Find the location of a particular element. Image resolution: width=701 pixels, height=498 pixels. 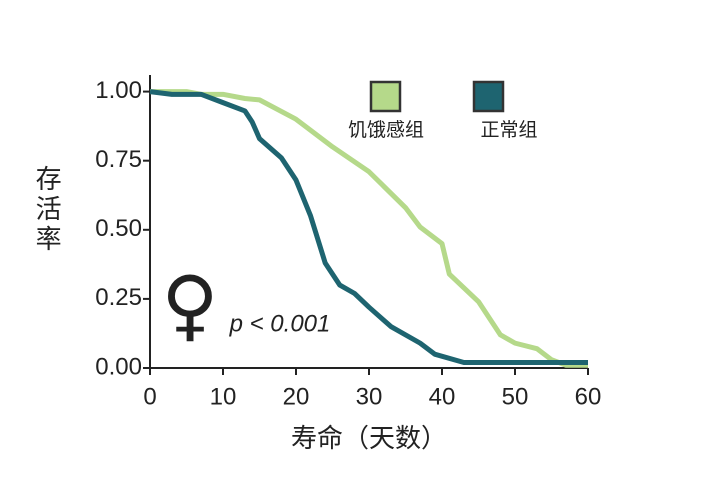

y-tick-label: 0.25 is located at coordinates (118, 297).